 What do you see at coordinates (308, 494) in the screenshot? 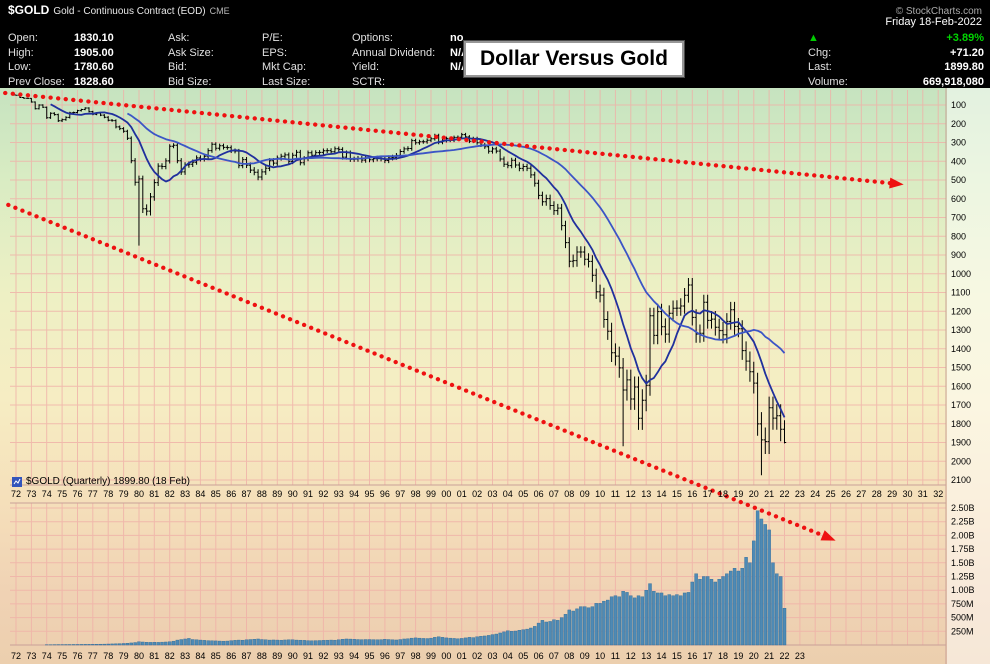
I see `svg-text: 91` at bounding box center [308, 494].